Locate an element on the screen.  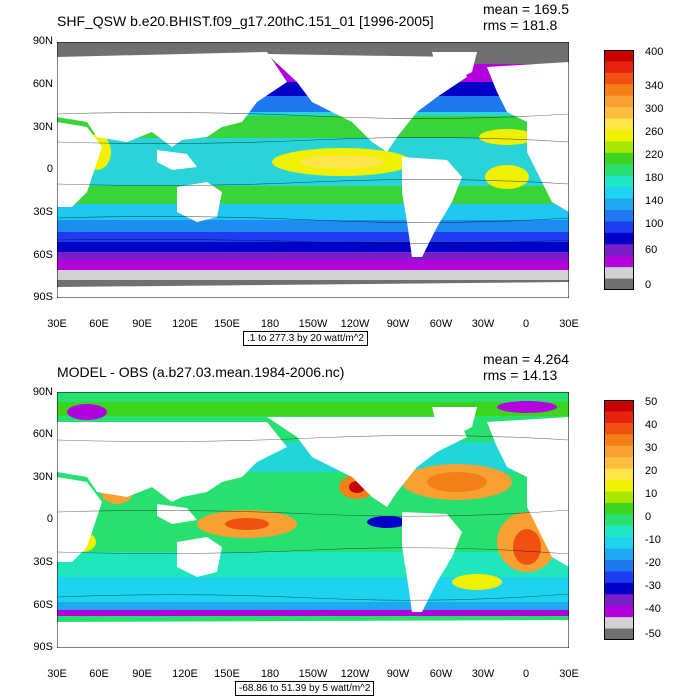
panel-1-colorbar-label: 60 is located at coordinates (651, 250).